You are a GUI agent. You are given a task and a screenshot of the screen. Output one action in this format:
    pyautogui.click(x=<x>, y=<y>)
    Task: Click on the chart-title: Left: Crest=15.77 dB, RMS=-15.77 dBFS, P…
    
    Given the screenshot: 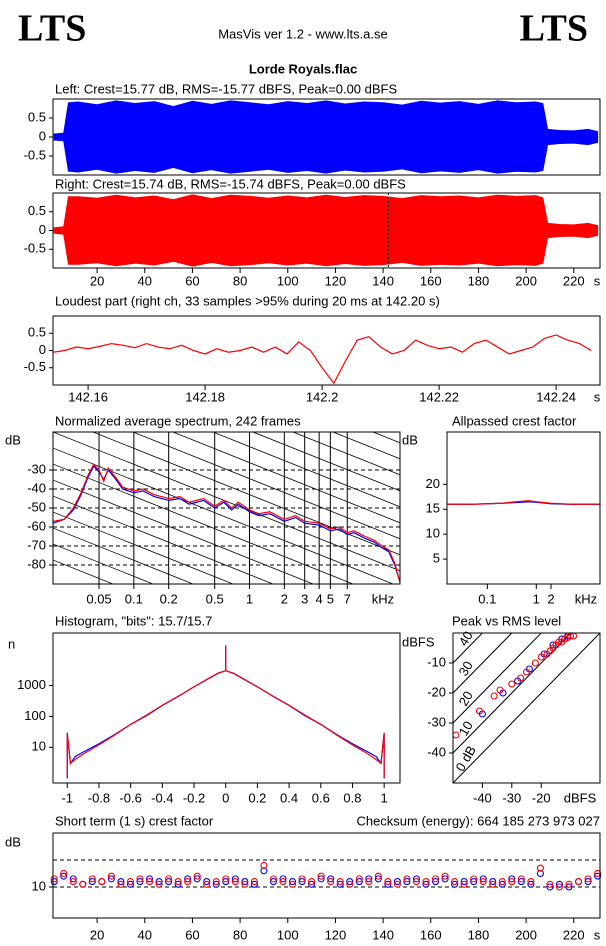 What is the action you would take?
    pyautogui.click(x=226, y=88)
    